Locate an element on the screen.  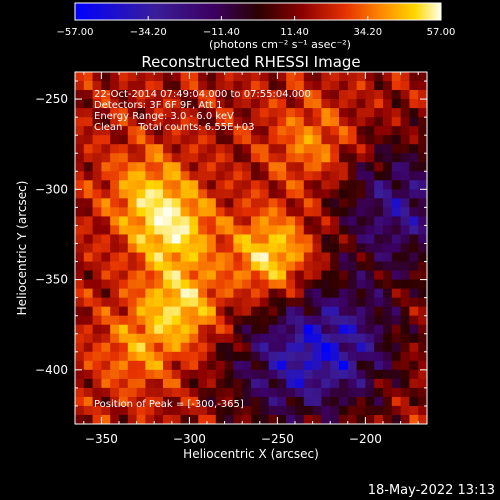
y-tick-label: −350 is located at coordinates (51, 280).